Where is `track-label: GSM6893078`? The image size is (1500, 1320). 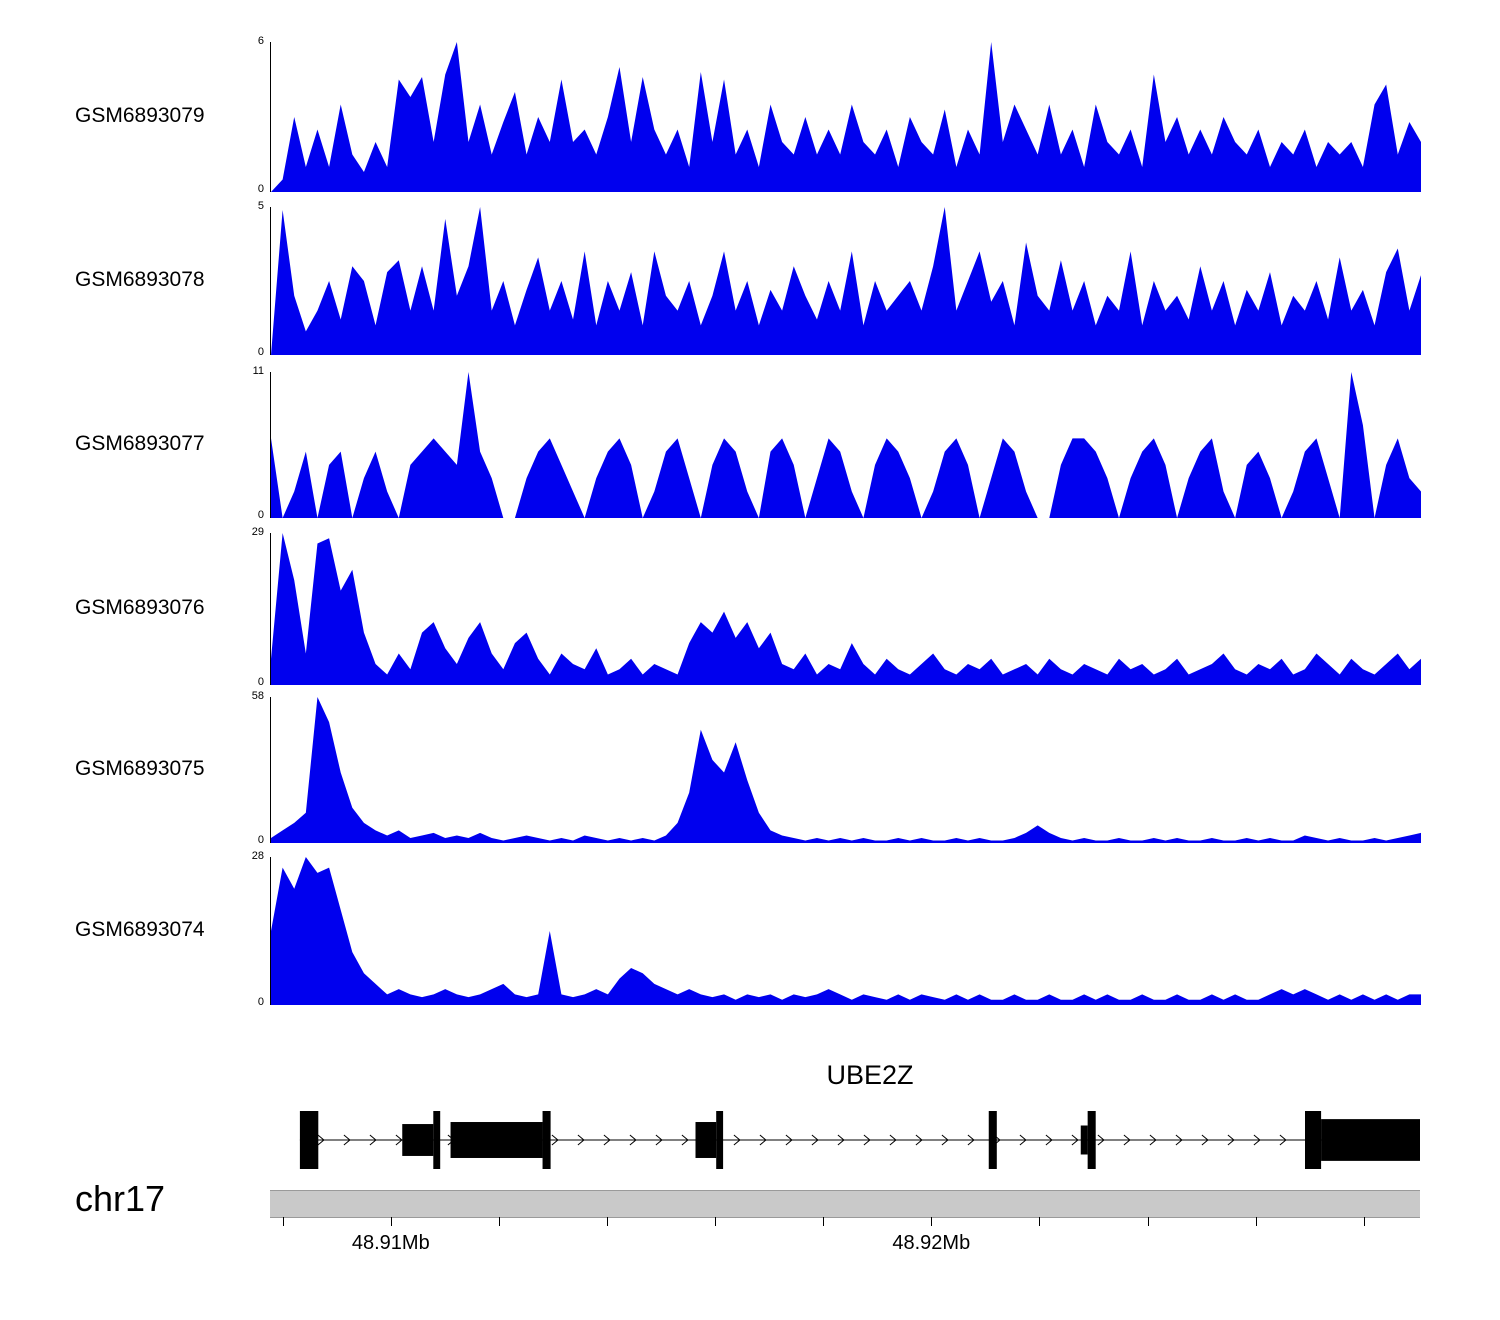
track-label: GSM6893078 is located at coordinates (140, 279).